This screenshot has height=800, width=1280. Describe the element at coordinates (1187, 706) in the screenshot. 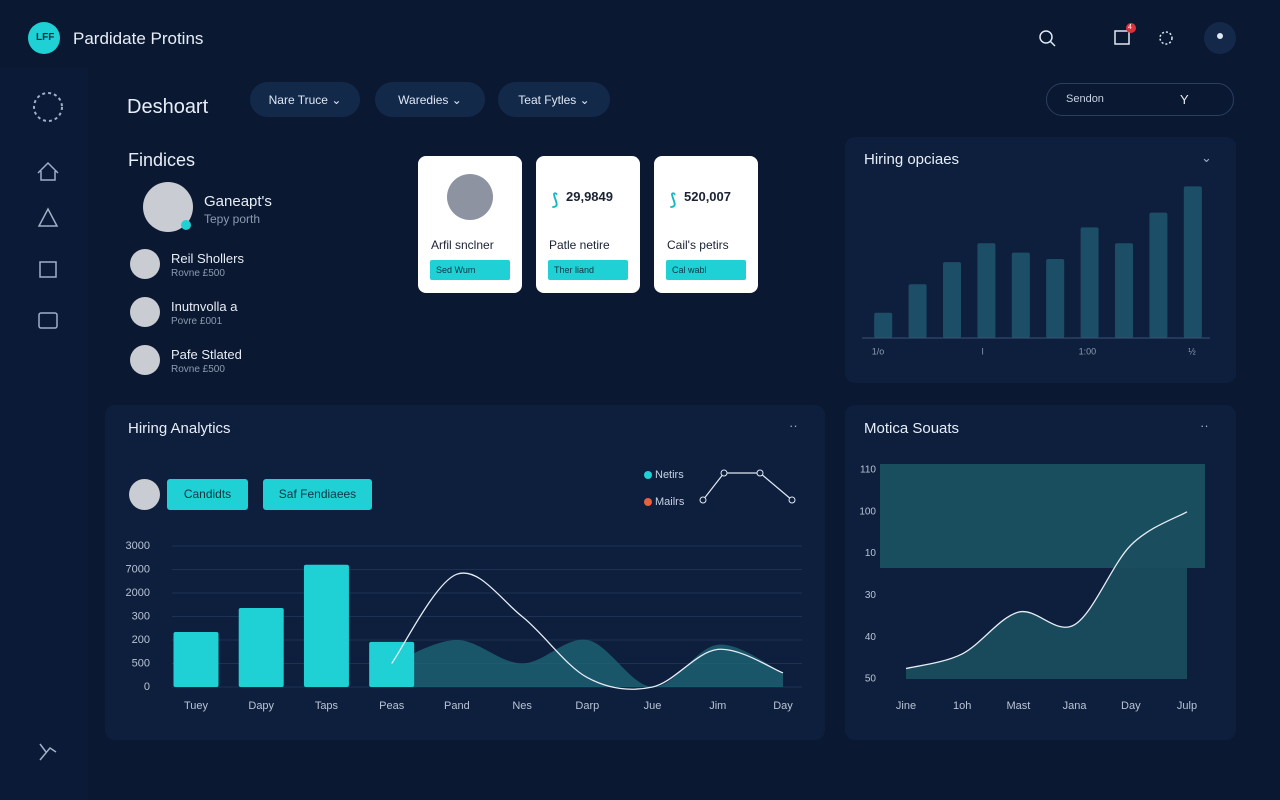

I see `x-tick-label: Julp` at that location.